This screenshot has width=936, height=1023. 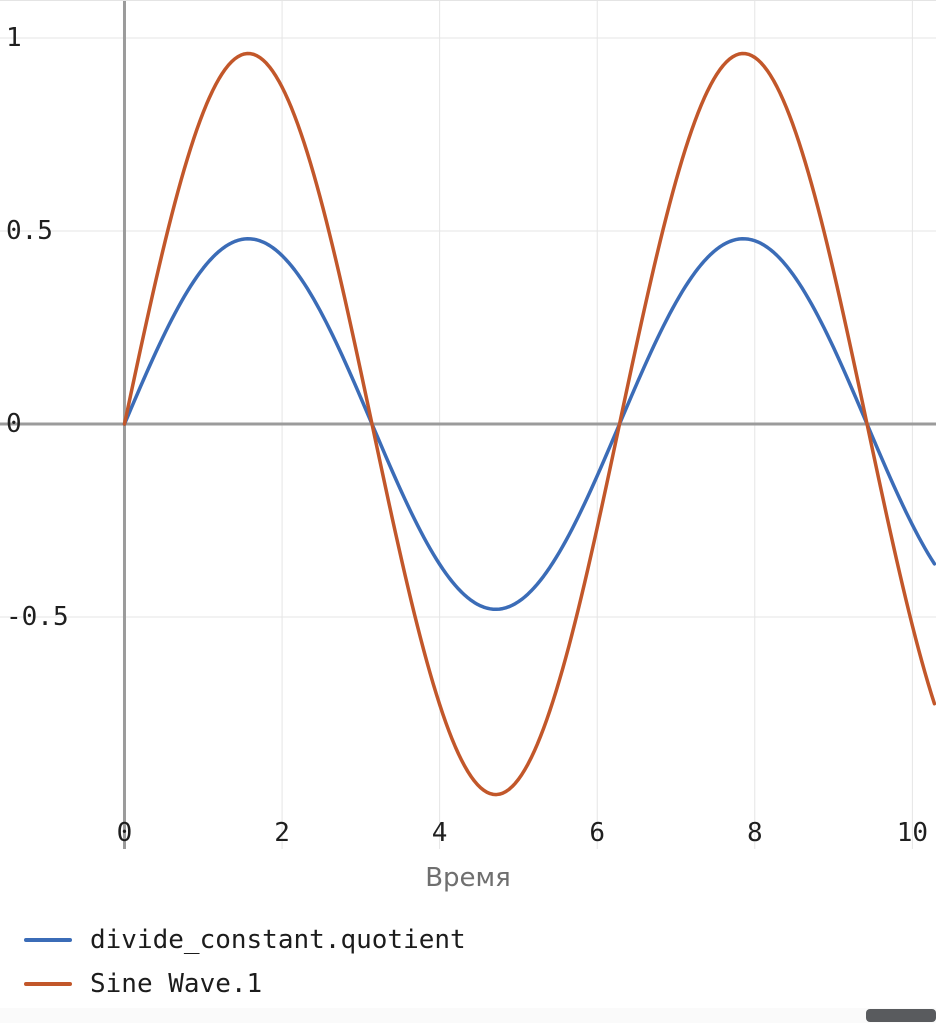 What do you see at coordinates (755, 833) in the screenshot?
I see `x-tick-label: 8` at bounding box center [755, 833].